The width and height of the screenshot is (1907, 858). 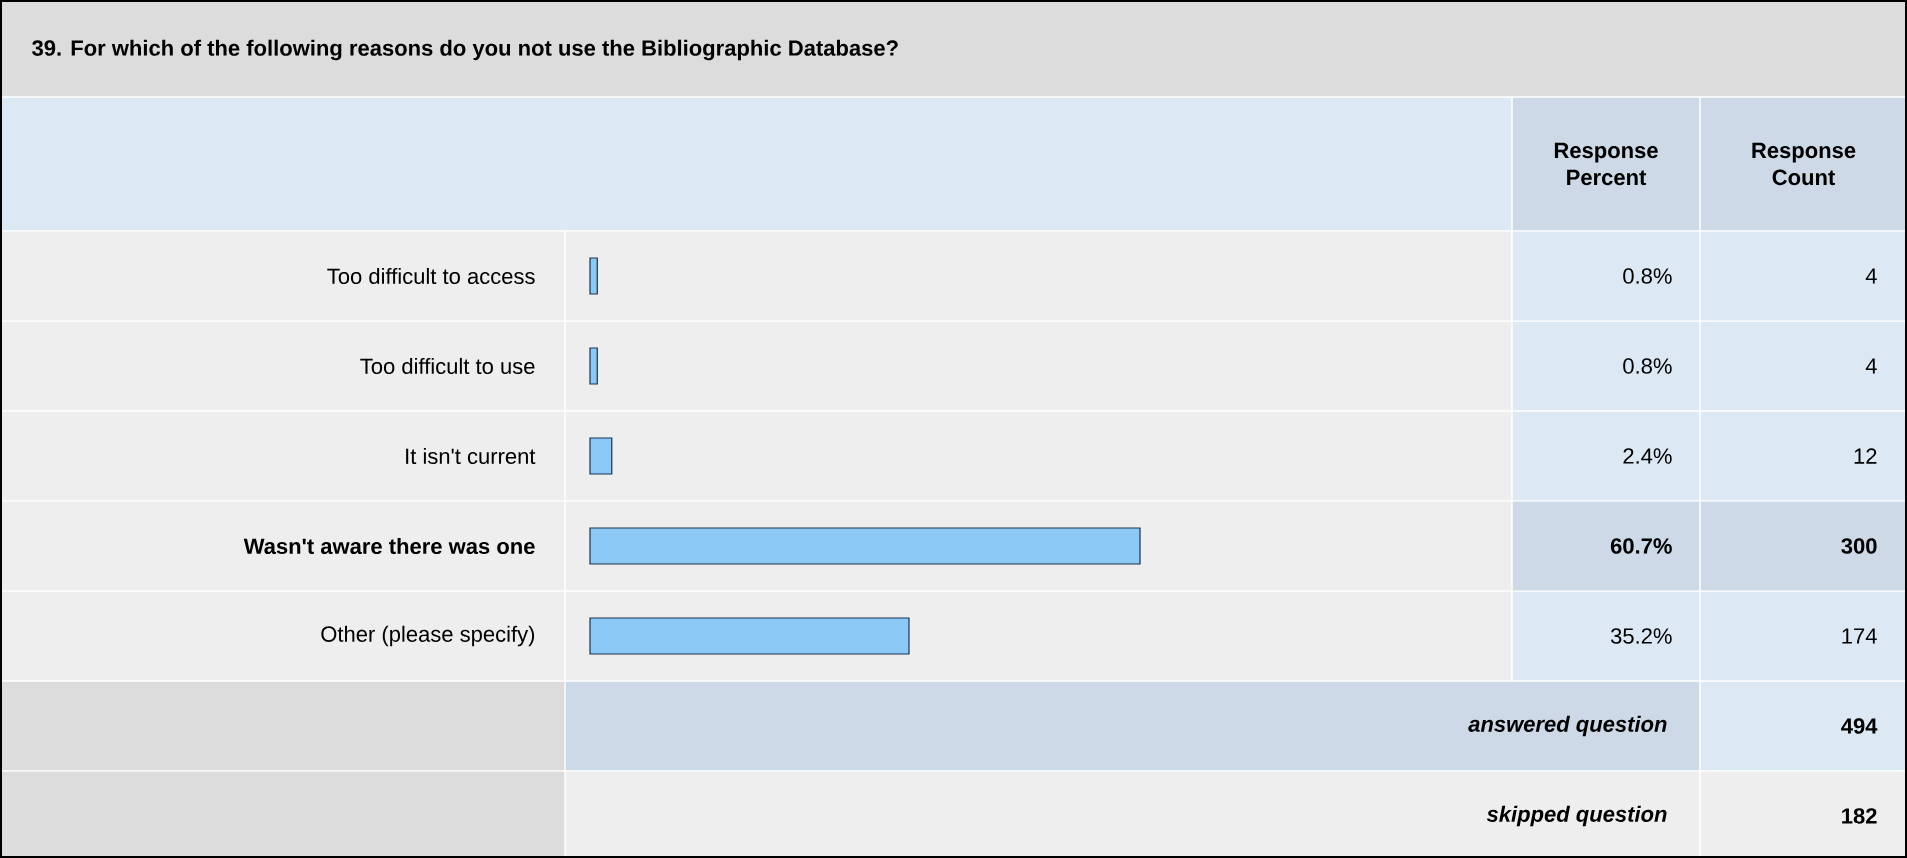 I want to click on chart-title: 39. For which of the following reasons do you not use the Bibliographic Database?, so click(x=465, y=50).